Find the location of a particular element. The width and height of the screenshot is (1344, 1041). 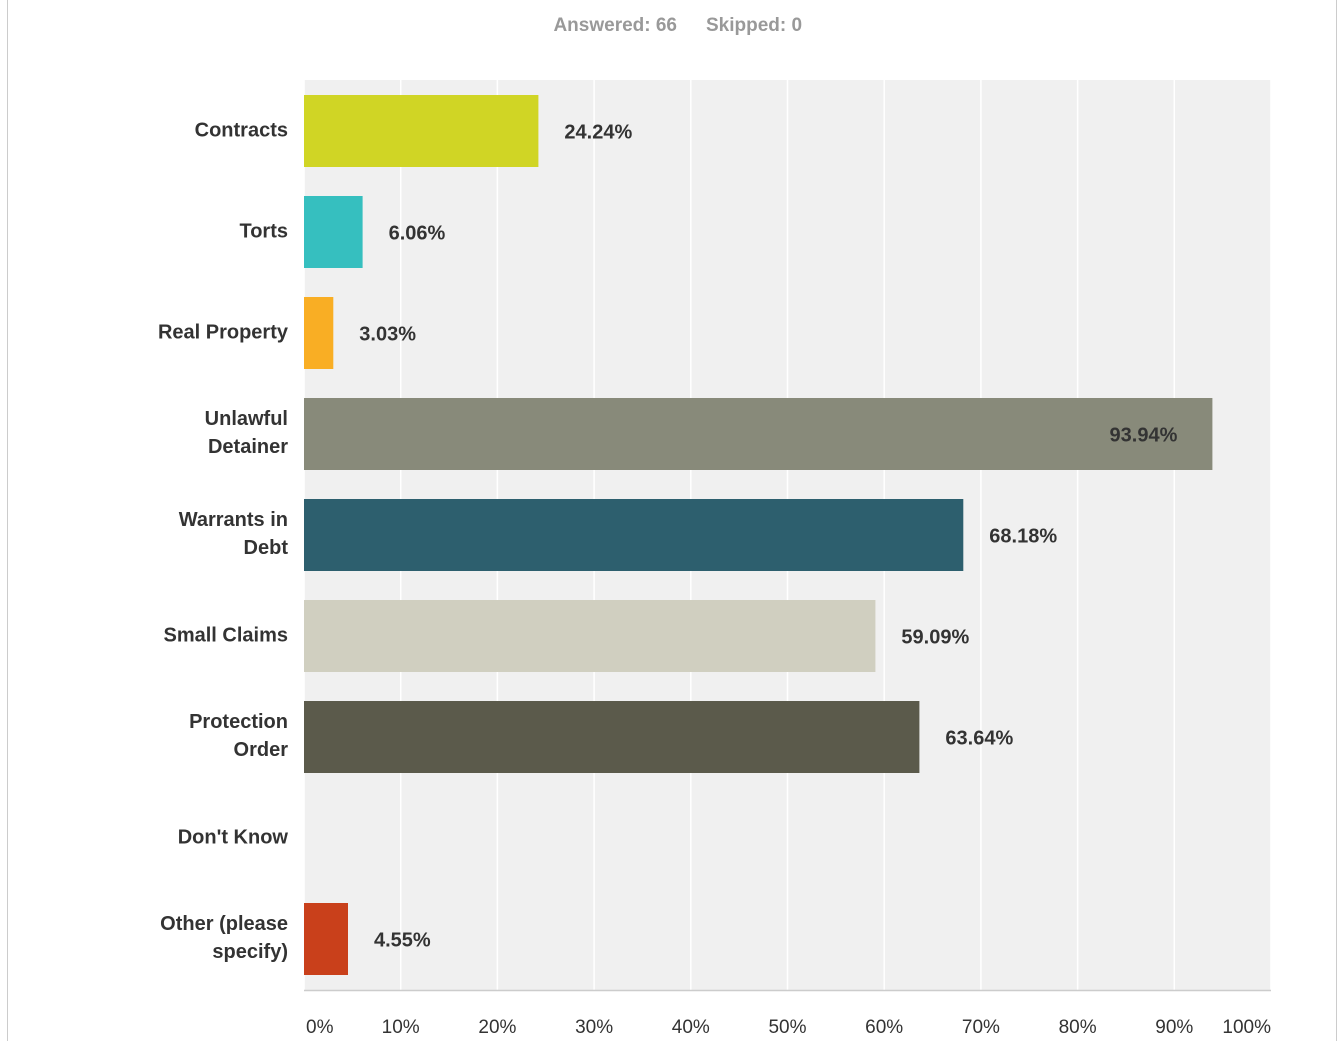

category-label: Don't Know is located at coordinates (233, 837).